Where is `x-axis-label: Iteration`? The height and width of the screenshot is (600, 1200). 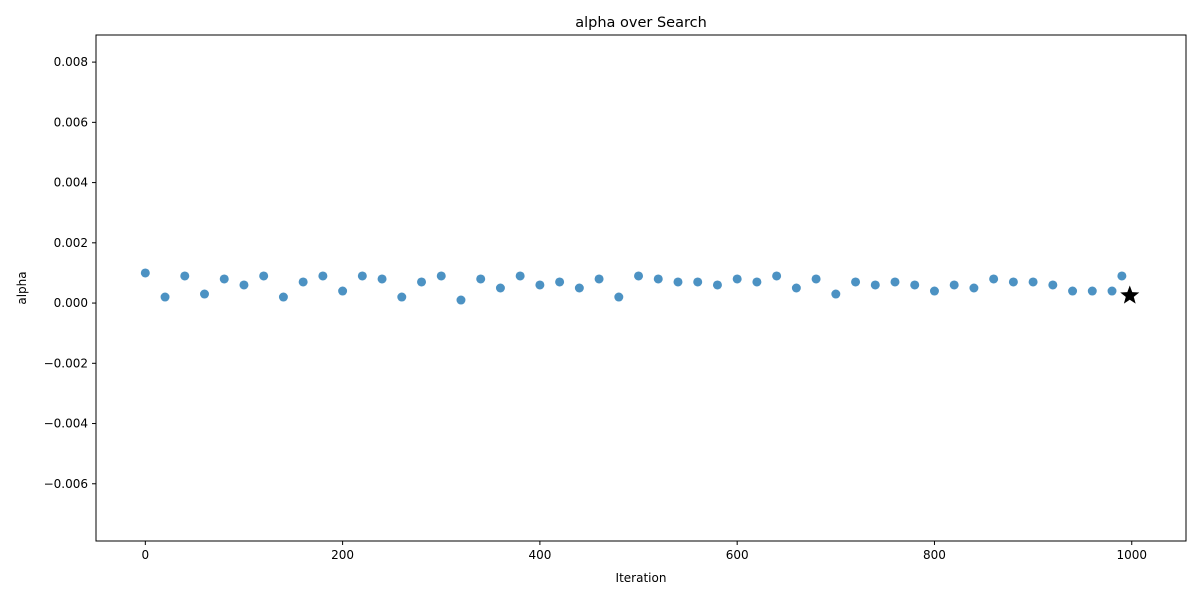
x-axis-label: Iteration is located at coordinates (641, 578).